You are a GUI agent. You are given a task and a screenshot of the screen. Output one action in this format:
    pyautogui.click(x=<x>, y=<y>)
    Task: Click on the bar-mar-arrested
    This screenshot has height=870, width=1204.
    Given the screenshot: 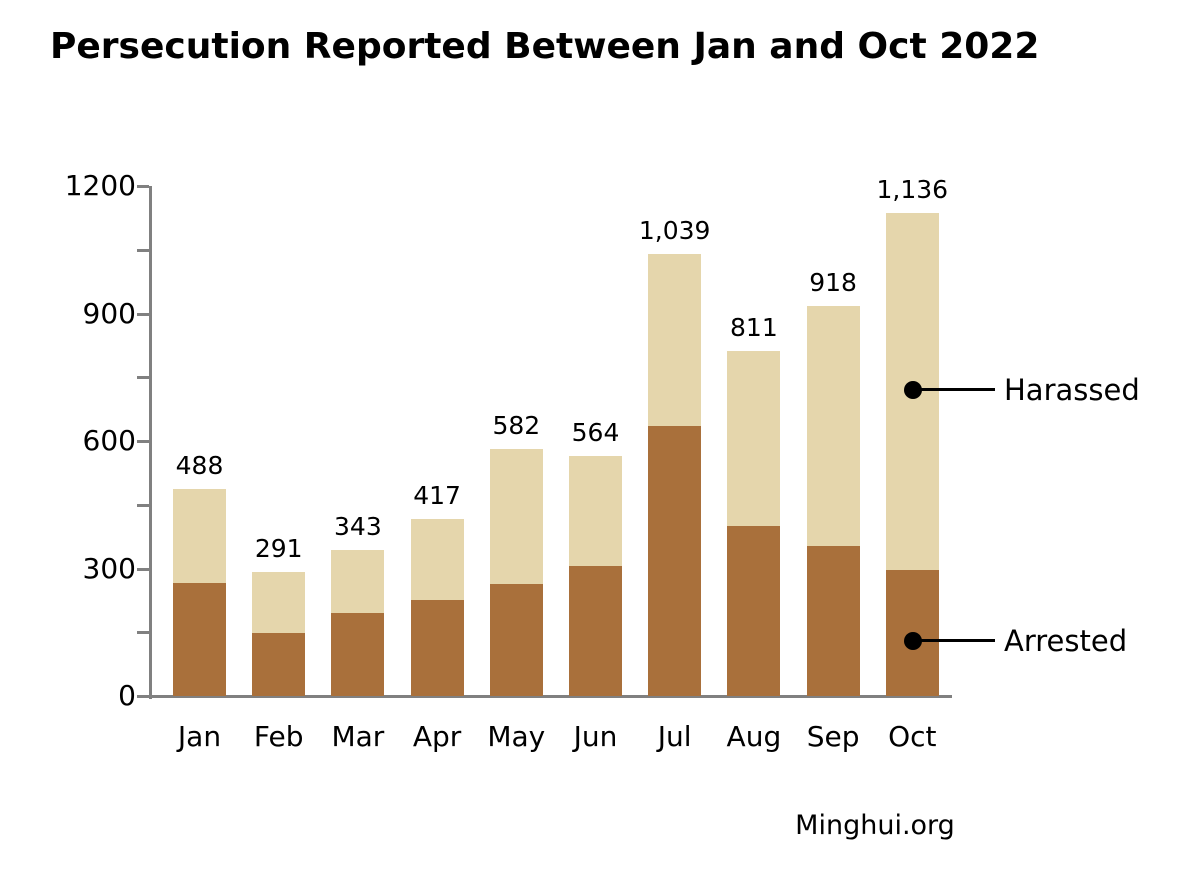 What is the action you would take?
    pyautogui.click(x=358, y=654)
    